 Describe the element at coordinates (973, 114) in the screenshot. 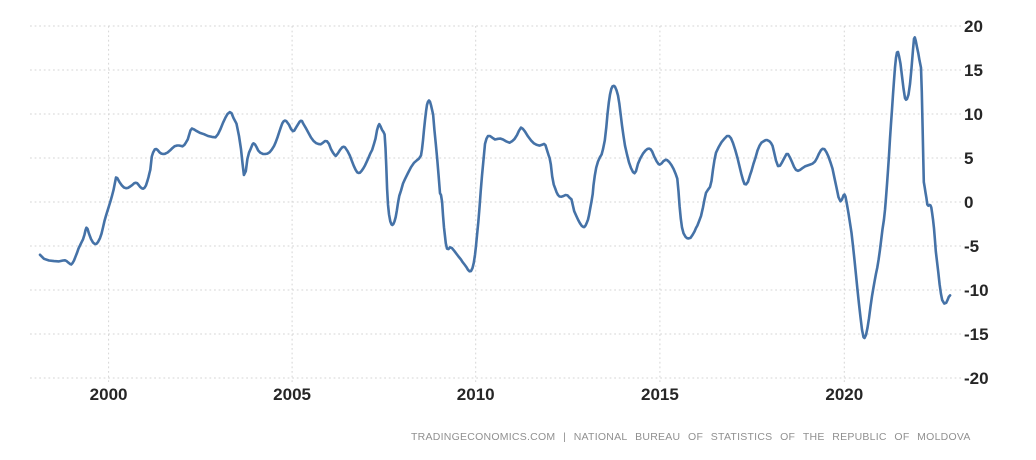

I see `svg-text: 10` at that location.